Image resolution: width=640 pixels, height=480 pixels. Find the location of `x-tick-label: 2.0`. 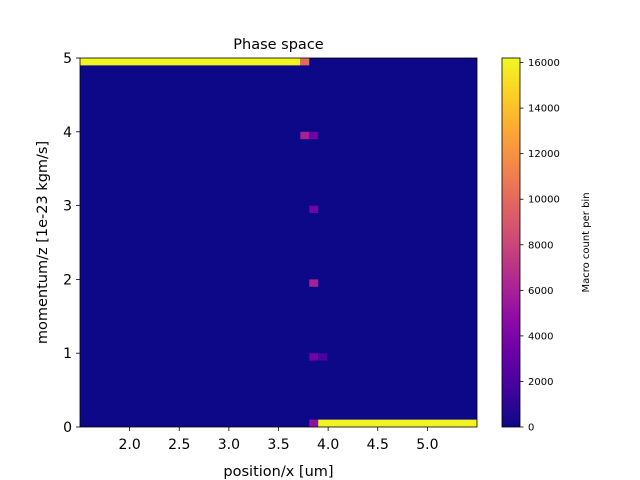

x-tick-label: 2.0 is located at coordinates (129, 445).